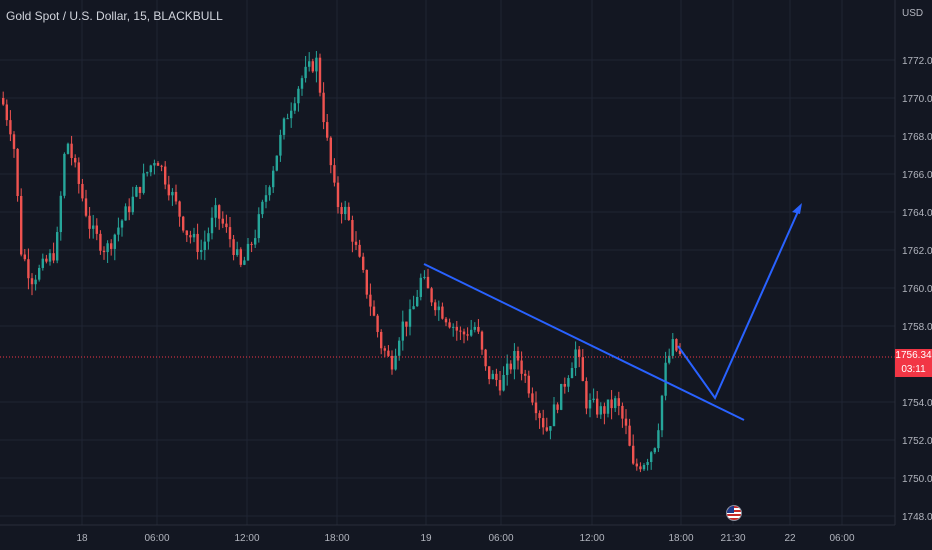  What do you see at coordinates (913, 13) in the screenshot?
I see `currency-label: USD` at bounding box center [913, 13].